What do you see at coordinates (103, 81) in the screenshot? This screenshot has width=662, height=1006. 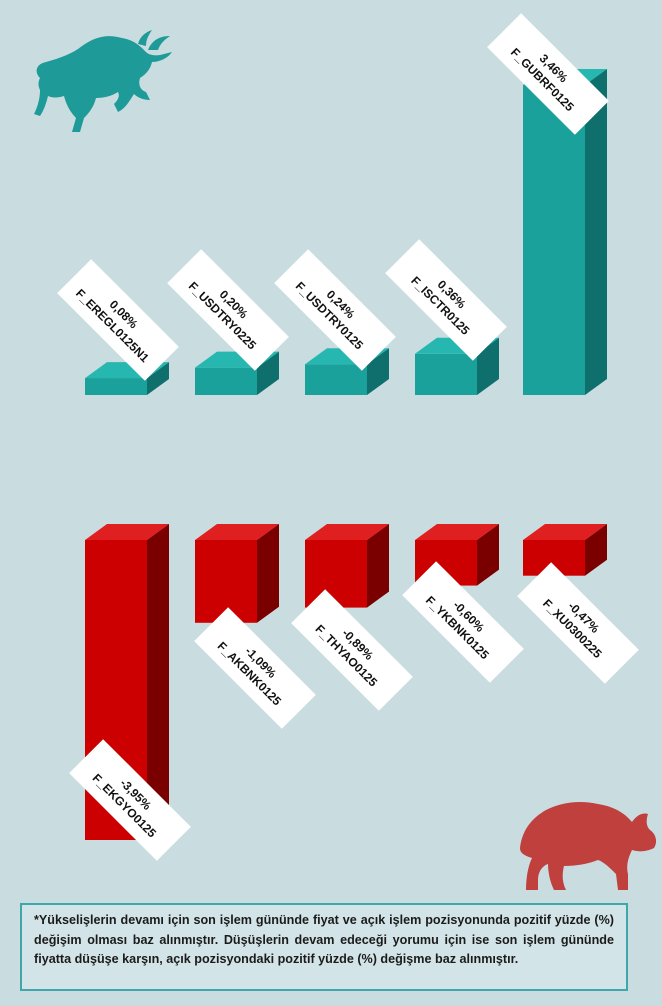 I see `bull-icon` at bounding box center [103, 81].